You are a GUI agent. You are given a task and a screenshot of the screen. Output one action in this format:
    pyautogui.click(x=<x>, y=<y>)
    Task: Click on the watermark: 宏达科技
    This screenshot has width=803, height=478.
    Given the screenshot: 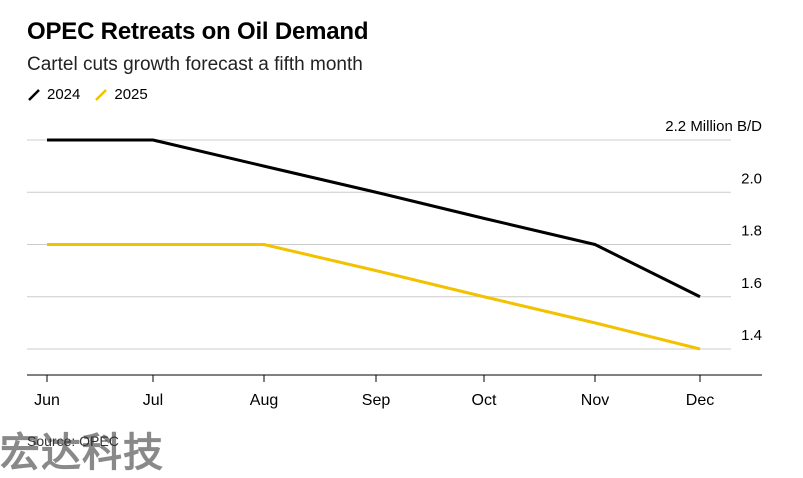 What is the action you would take?
    pyautogui.click(x=82, y=453)
    